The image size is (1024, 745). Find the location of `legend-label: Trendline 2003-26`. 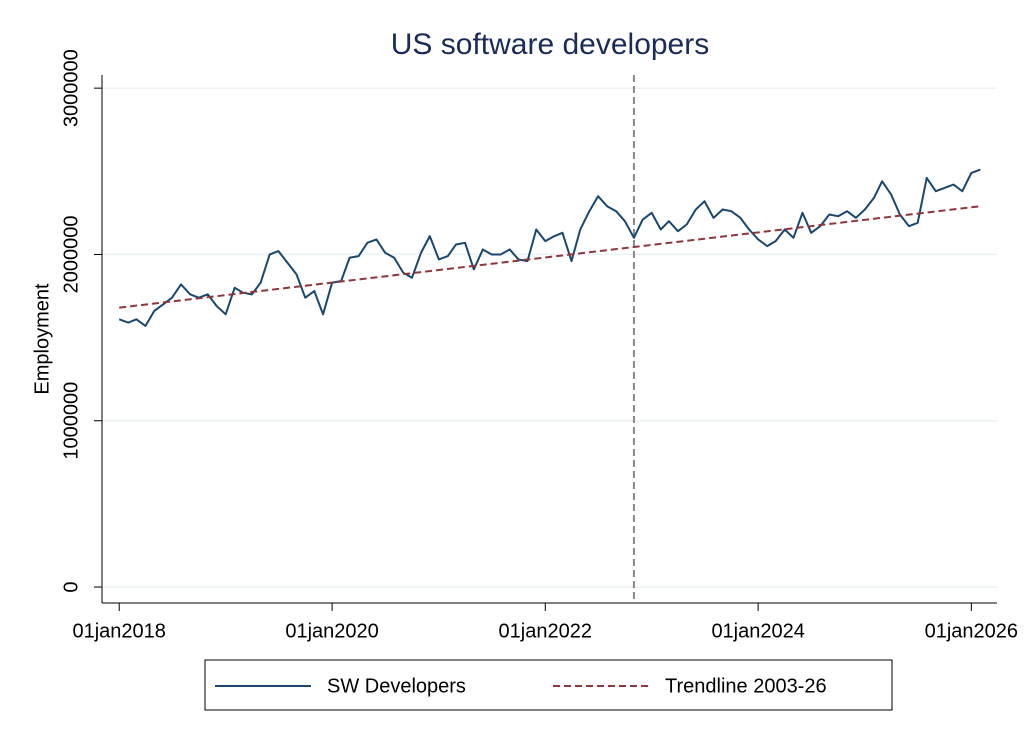

legend-label: Trendline 2003-26 is located at coordinates (746, 686).